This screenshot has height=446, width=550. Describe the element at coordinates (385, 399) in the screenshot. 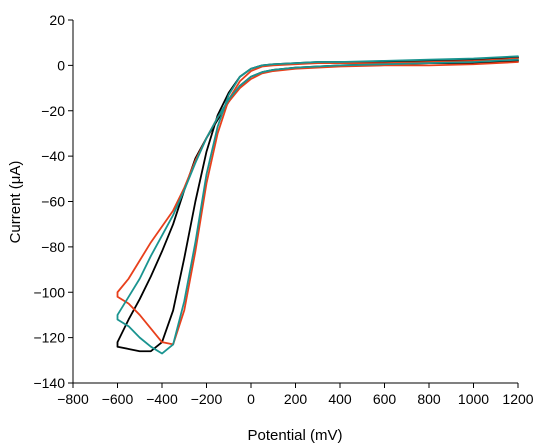

I see `x-tick-label: 600` at that location.